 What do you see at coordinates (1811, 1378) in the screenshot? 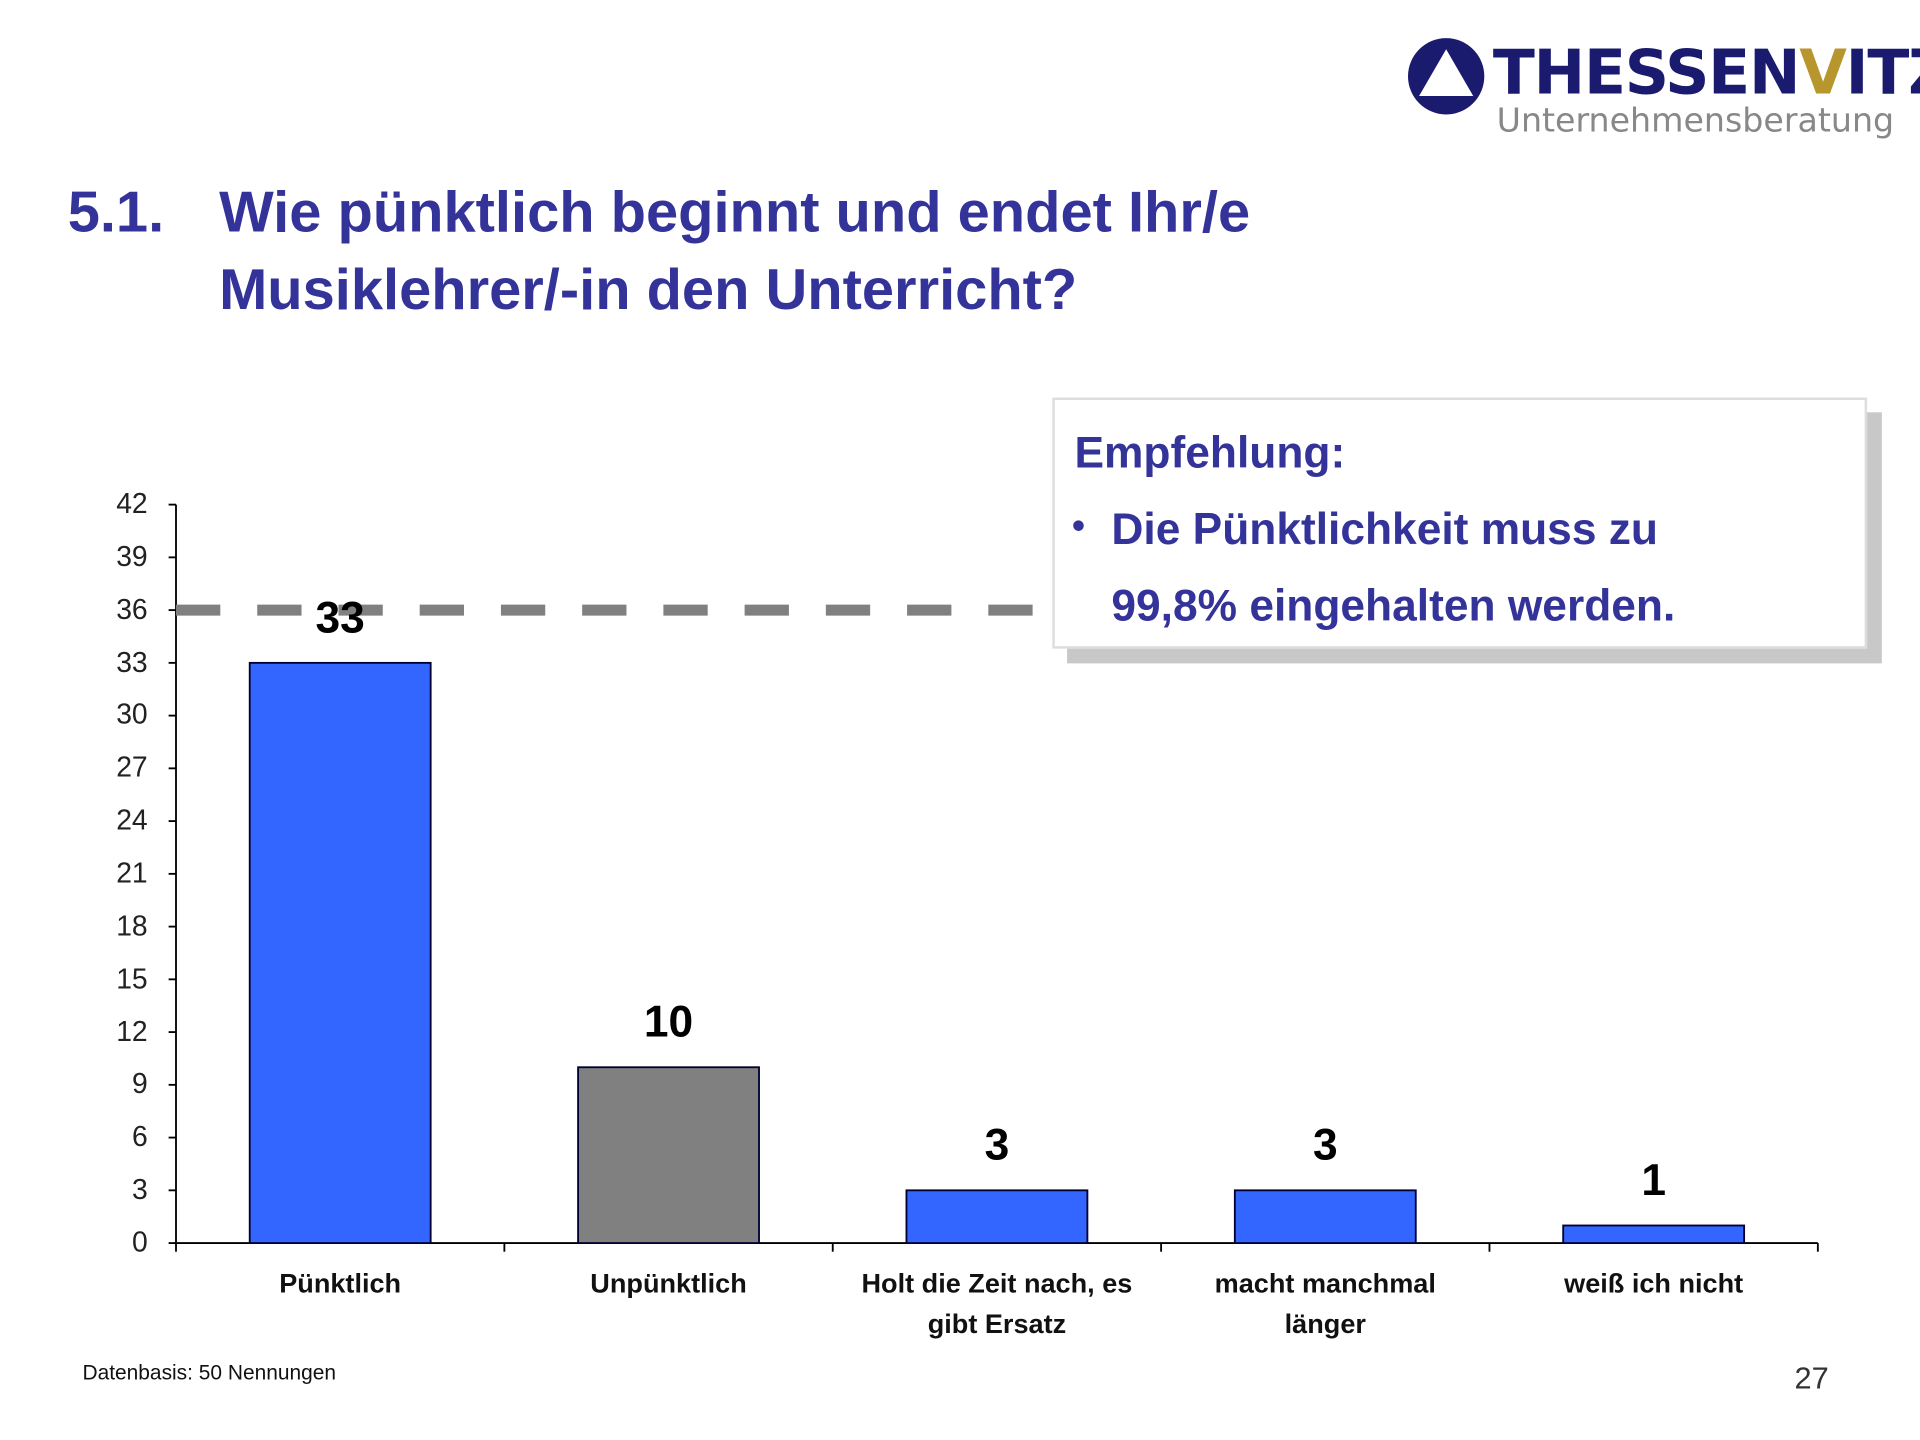
I see `page-number: 27` at bounding box center [1811, 1378].